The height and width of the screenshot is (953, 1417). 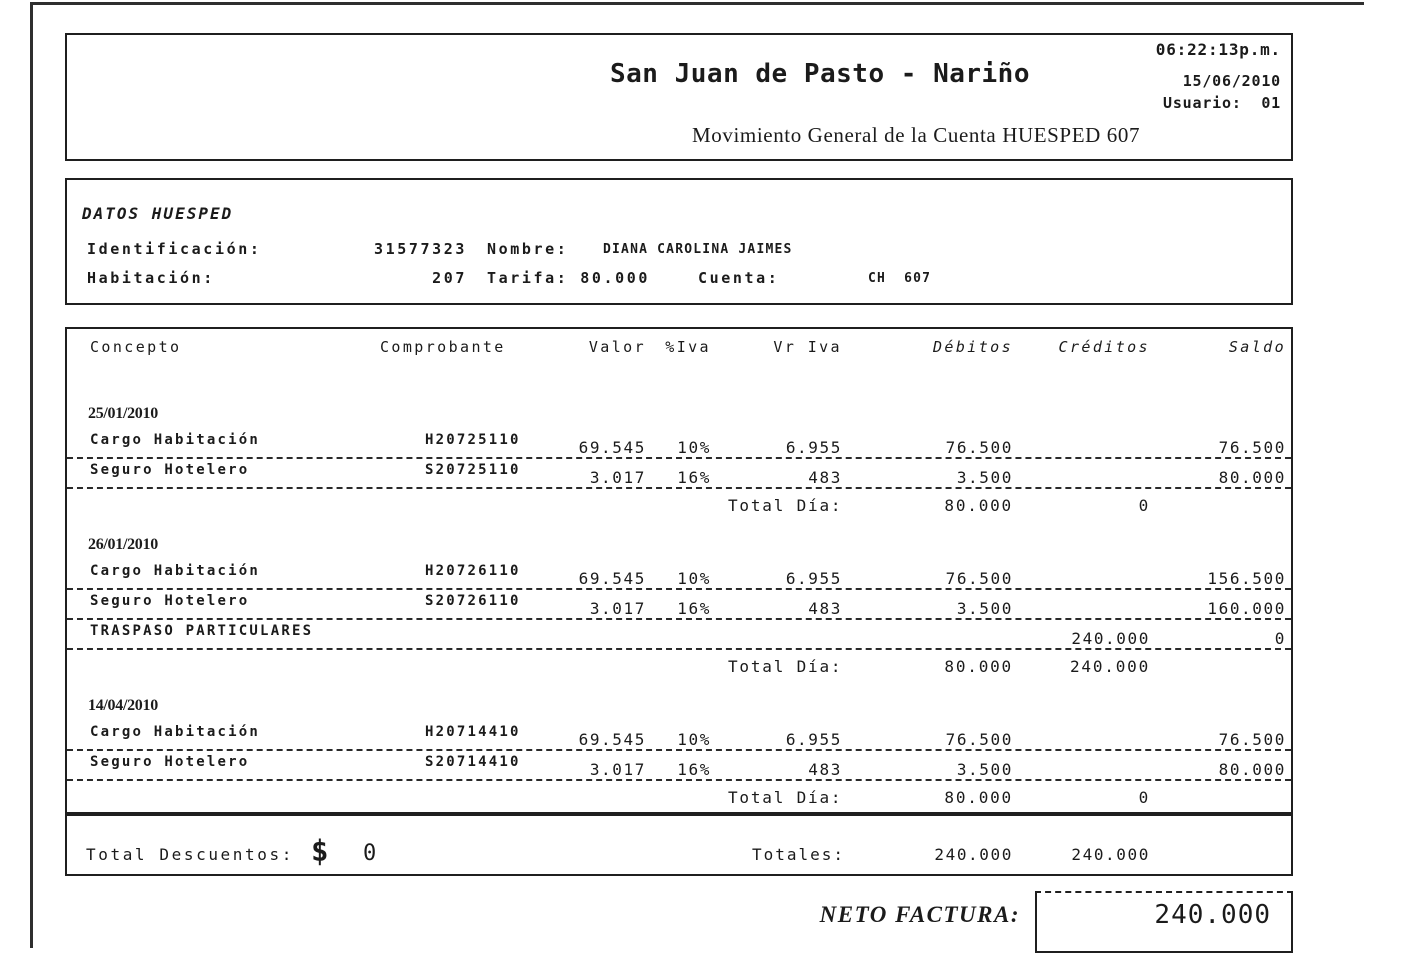 What do you see at coordinates (158, 213) in the screenshot?
I see `guest-section-title: DATOS HUESPED` at bounding box center [158, 213].